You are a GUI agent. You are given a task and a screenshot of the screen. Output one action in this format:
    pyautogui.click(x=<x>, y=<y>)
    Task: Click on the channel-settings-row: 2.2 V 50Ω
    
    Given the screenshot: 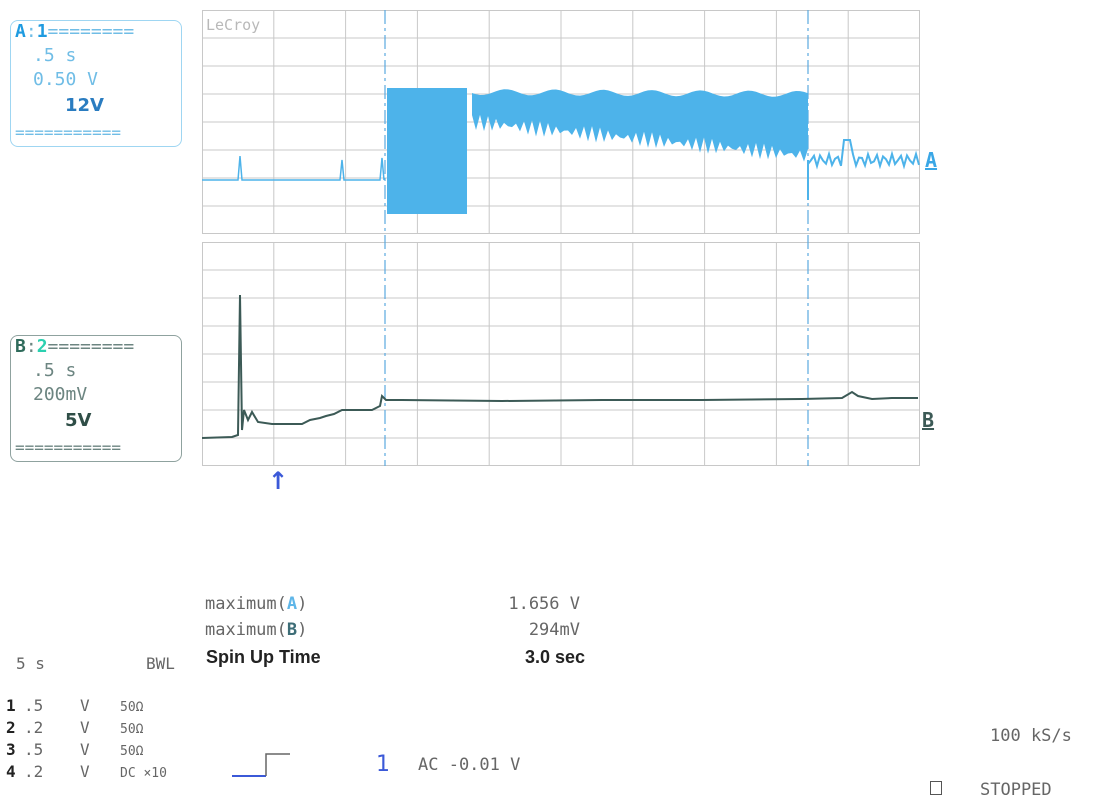 What is the action you would take?
    pyautogui.click(x=75, y=727)
    